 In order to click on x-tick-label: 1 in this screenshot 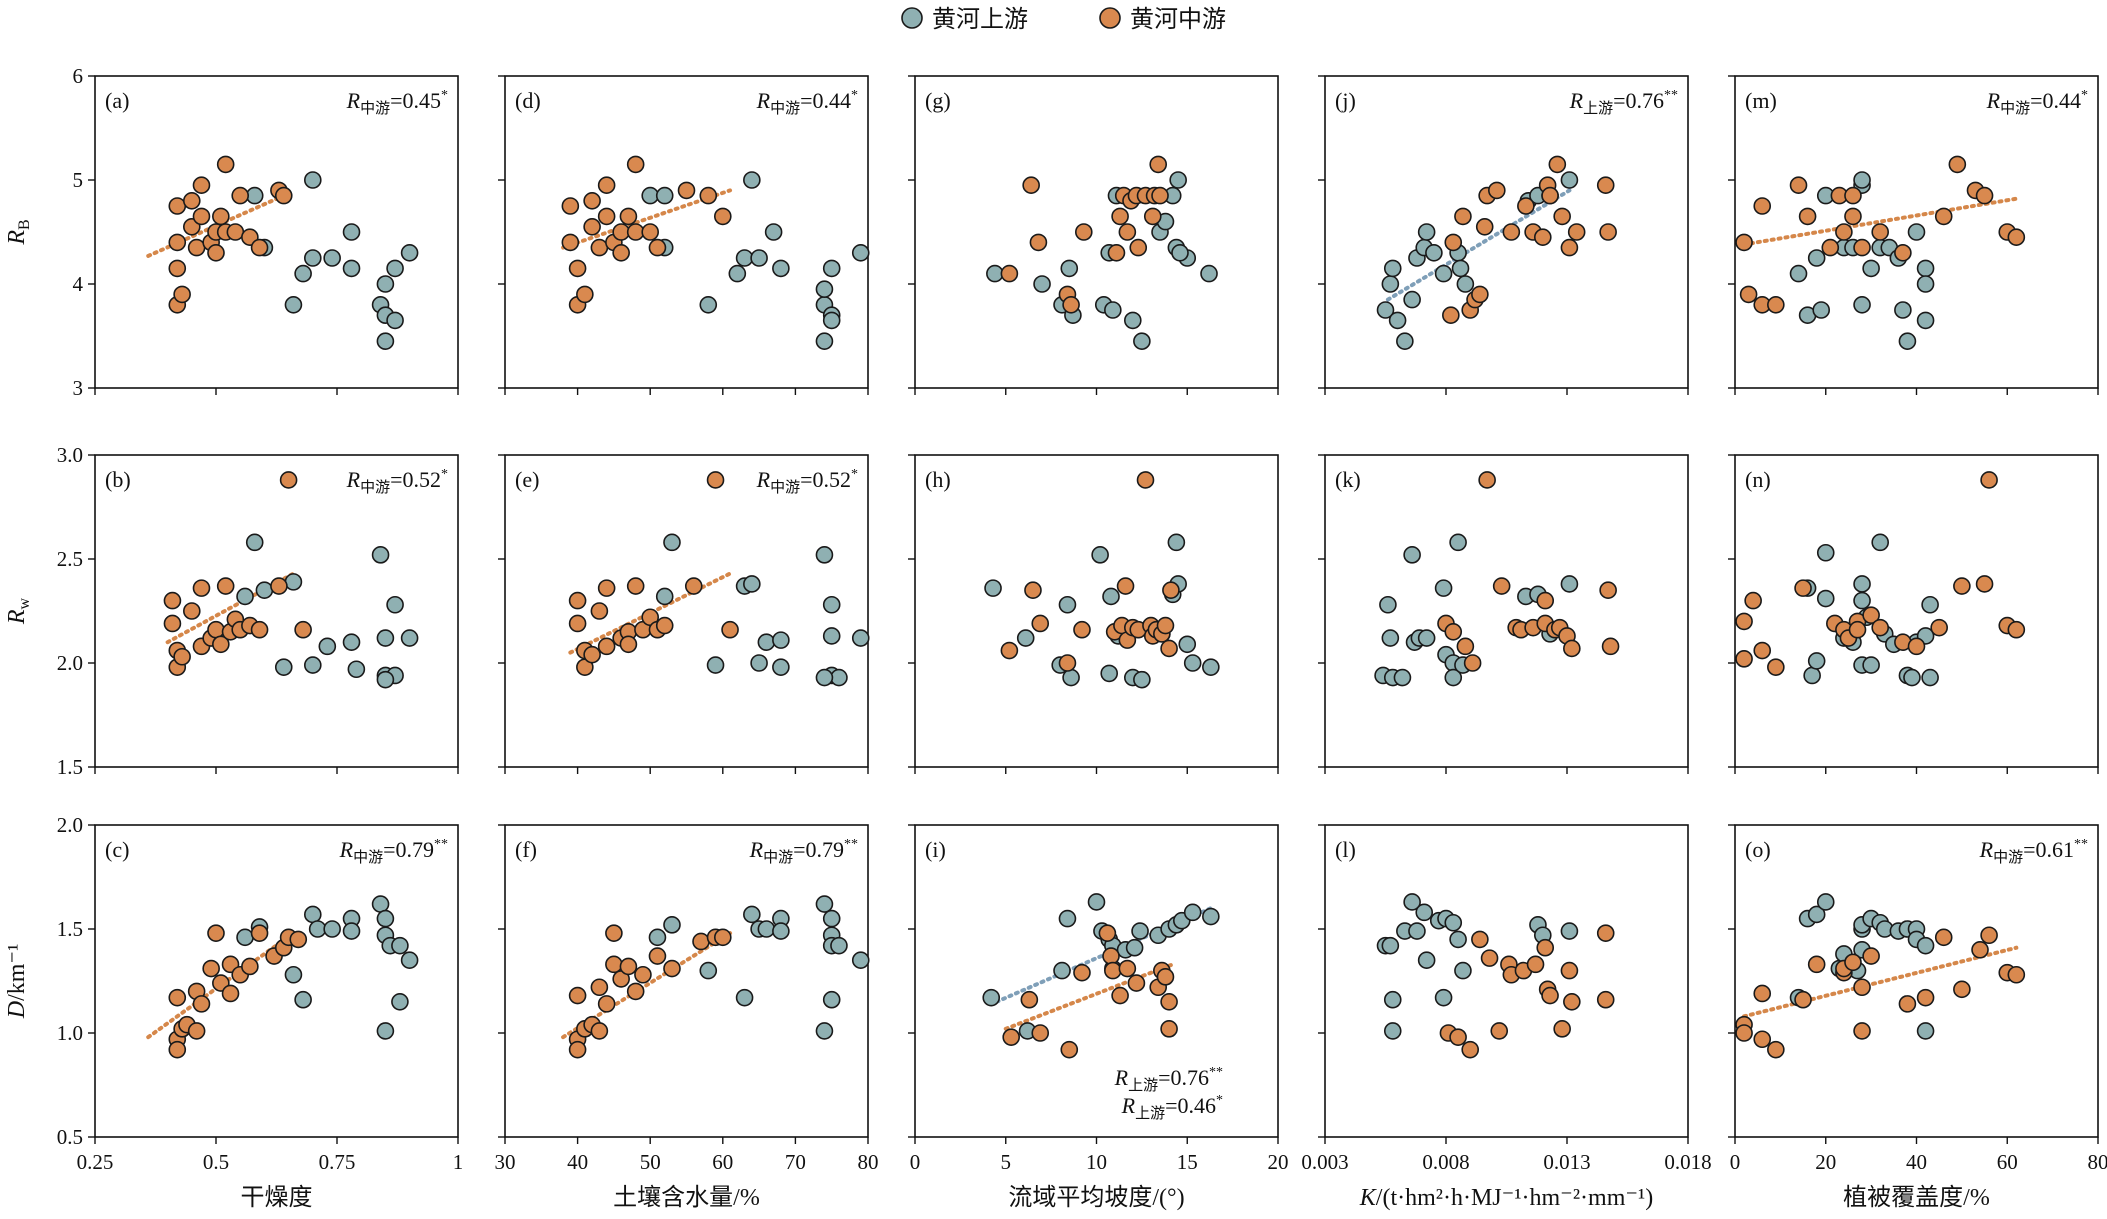, I will do `click(458, 1162)`.